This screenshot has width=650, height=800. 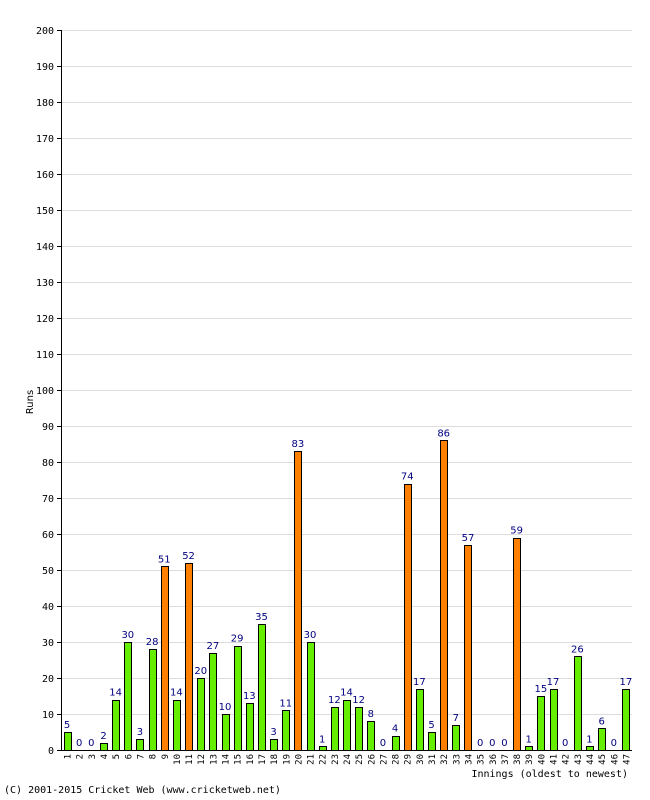 I want to click on x-tick-label: 43, so click(x=579, y=759).